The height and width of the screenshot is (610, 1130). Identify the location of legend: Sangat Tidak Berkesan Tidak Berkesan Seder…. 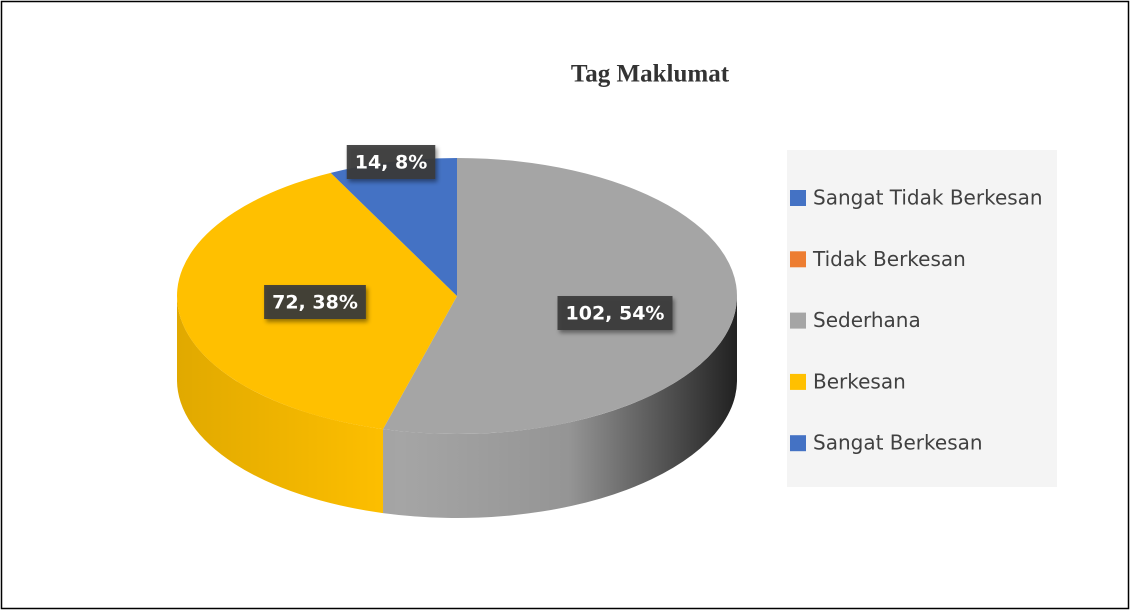
(916, 320).